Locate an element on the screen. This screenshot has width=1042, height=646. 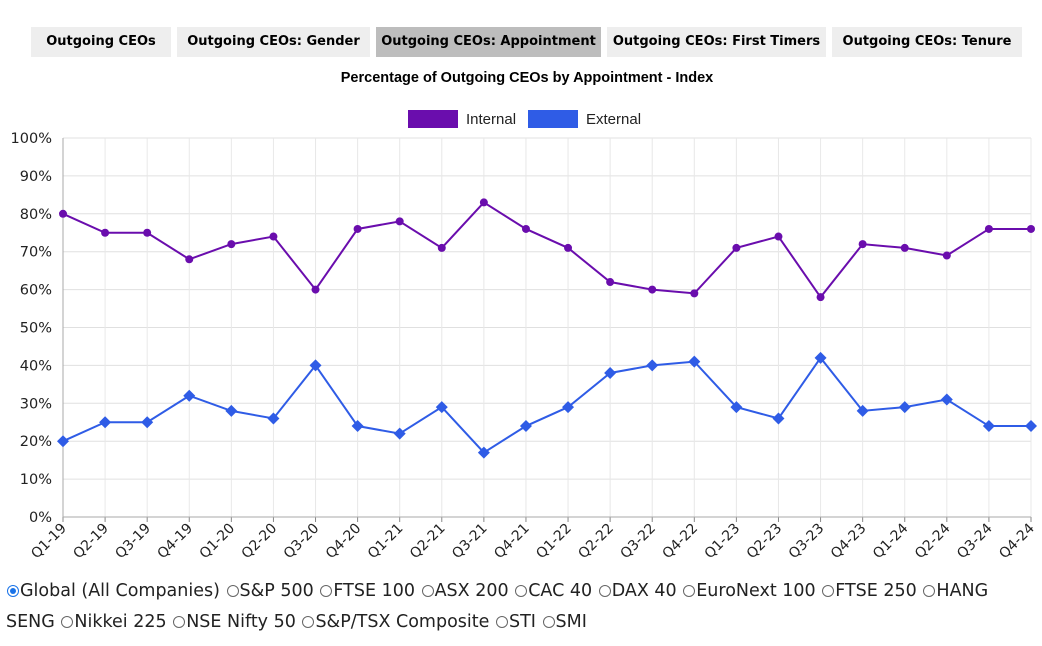
radio-label: Global (All Companies) is located at coordinates (120, 591).